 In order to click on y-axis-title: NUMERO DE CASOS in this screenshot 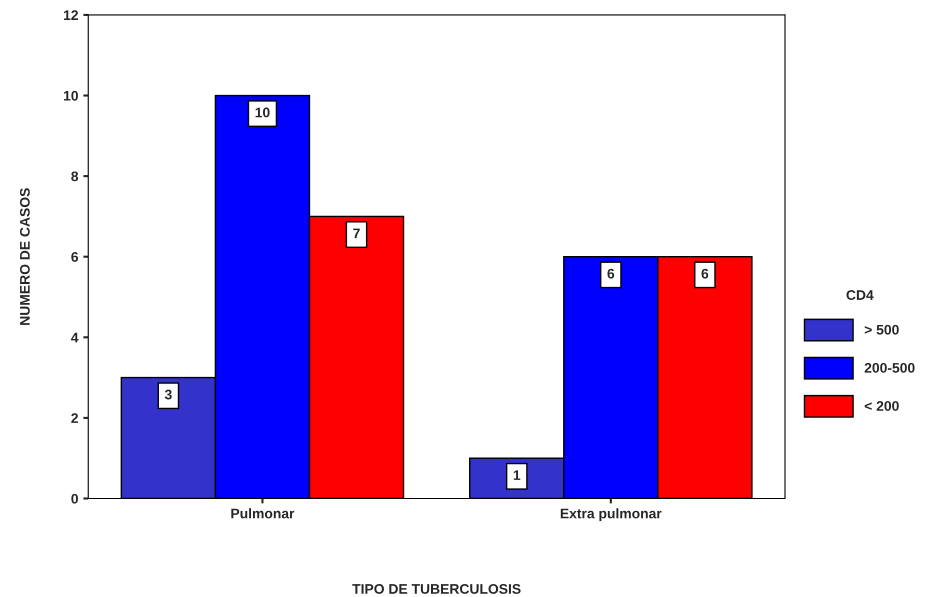, I will do `click(25, 256)`.